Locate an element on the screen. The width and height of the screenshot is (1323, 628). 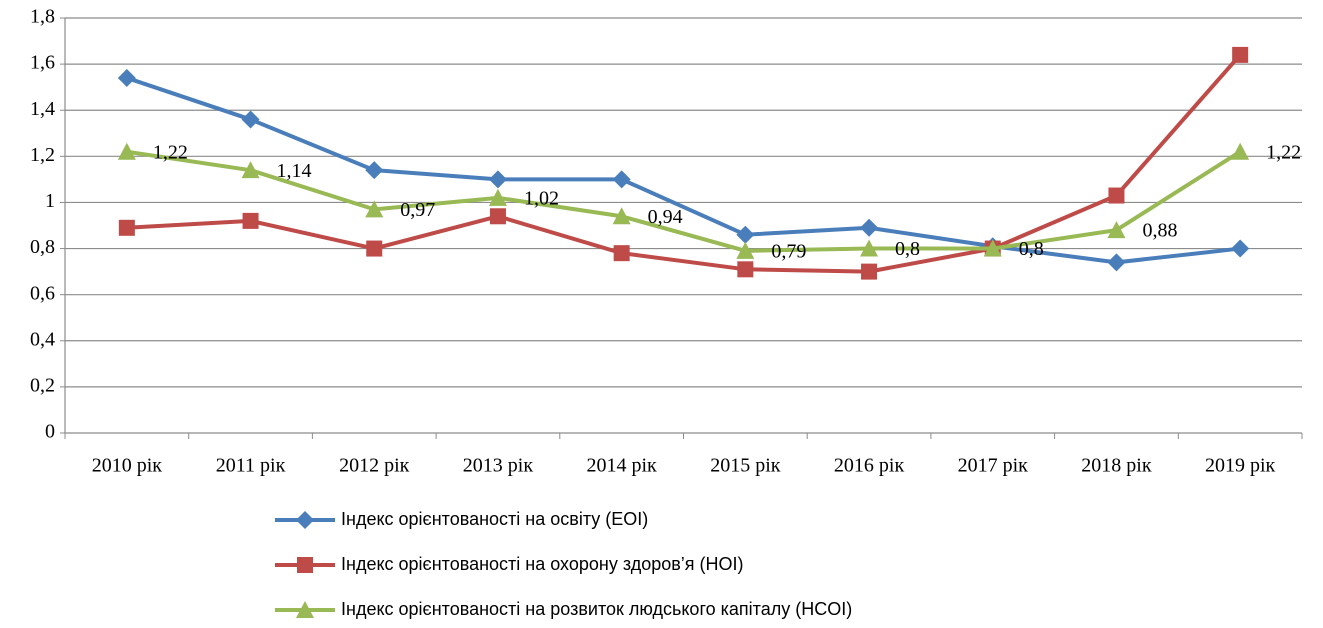
data-label: 0,97 is located at coordinates (417, 210).